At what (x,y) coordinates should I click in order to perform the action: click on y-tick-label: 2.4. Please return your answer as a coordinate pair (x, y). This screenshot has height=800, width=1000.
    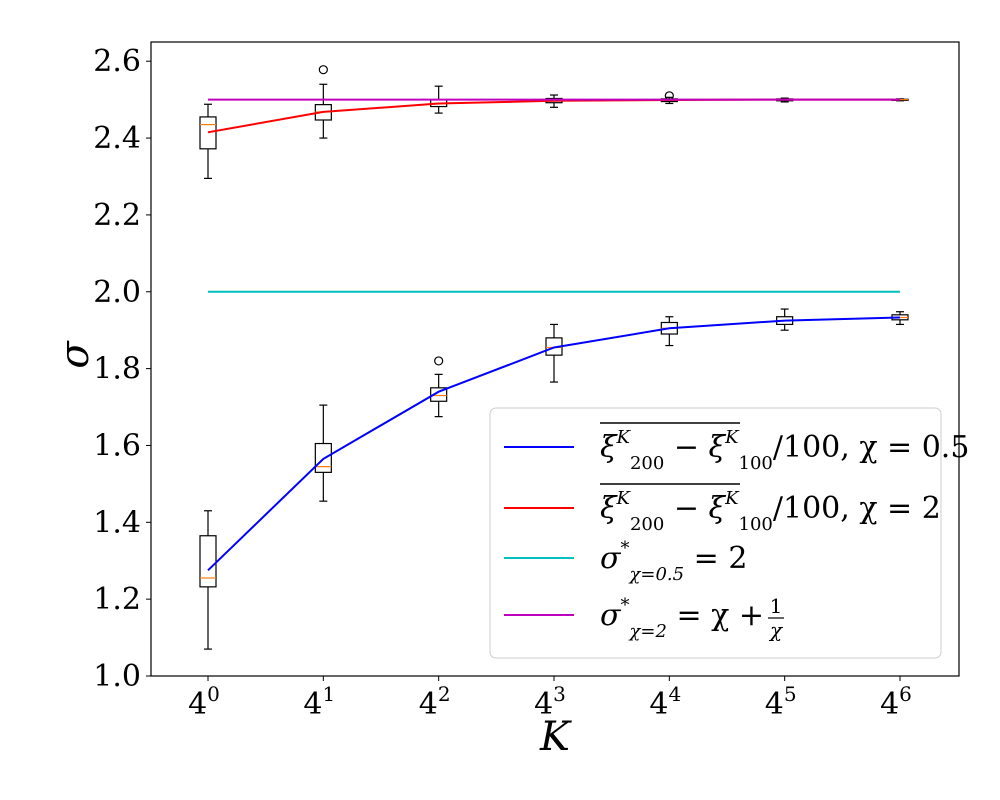
    Looking at the image, I should click on (117, 138).